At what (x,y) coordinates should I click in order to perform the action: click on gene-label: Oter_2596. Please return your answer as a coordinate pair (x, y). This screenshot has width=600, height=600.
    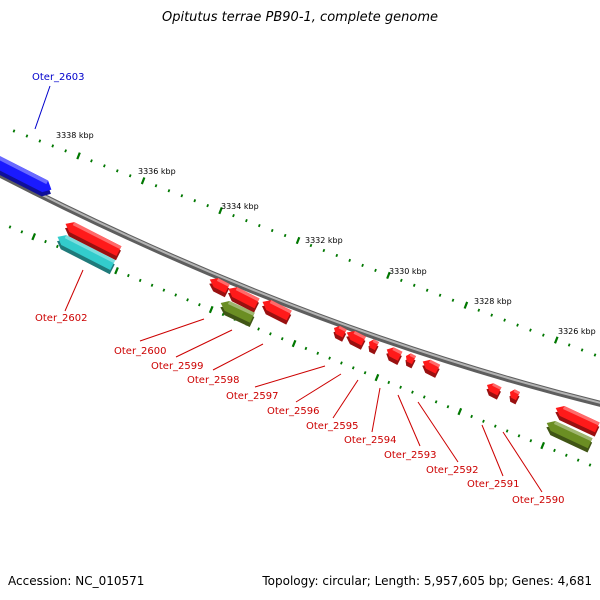
    Looking at the image, I should click on (293, 411).